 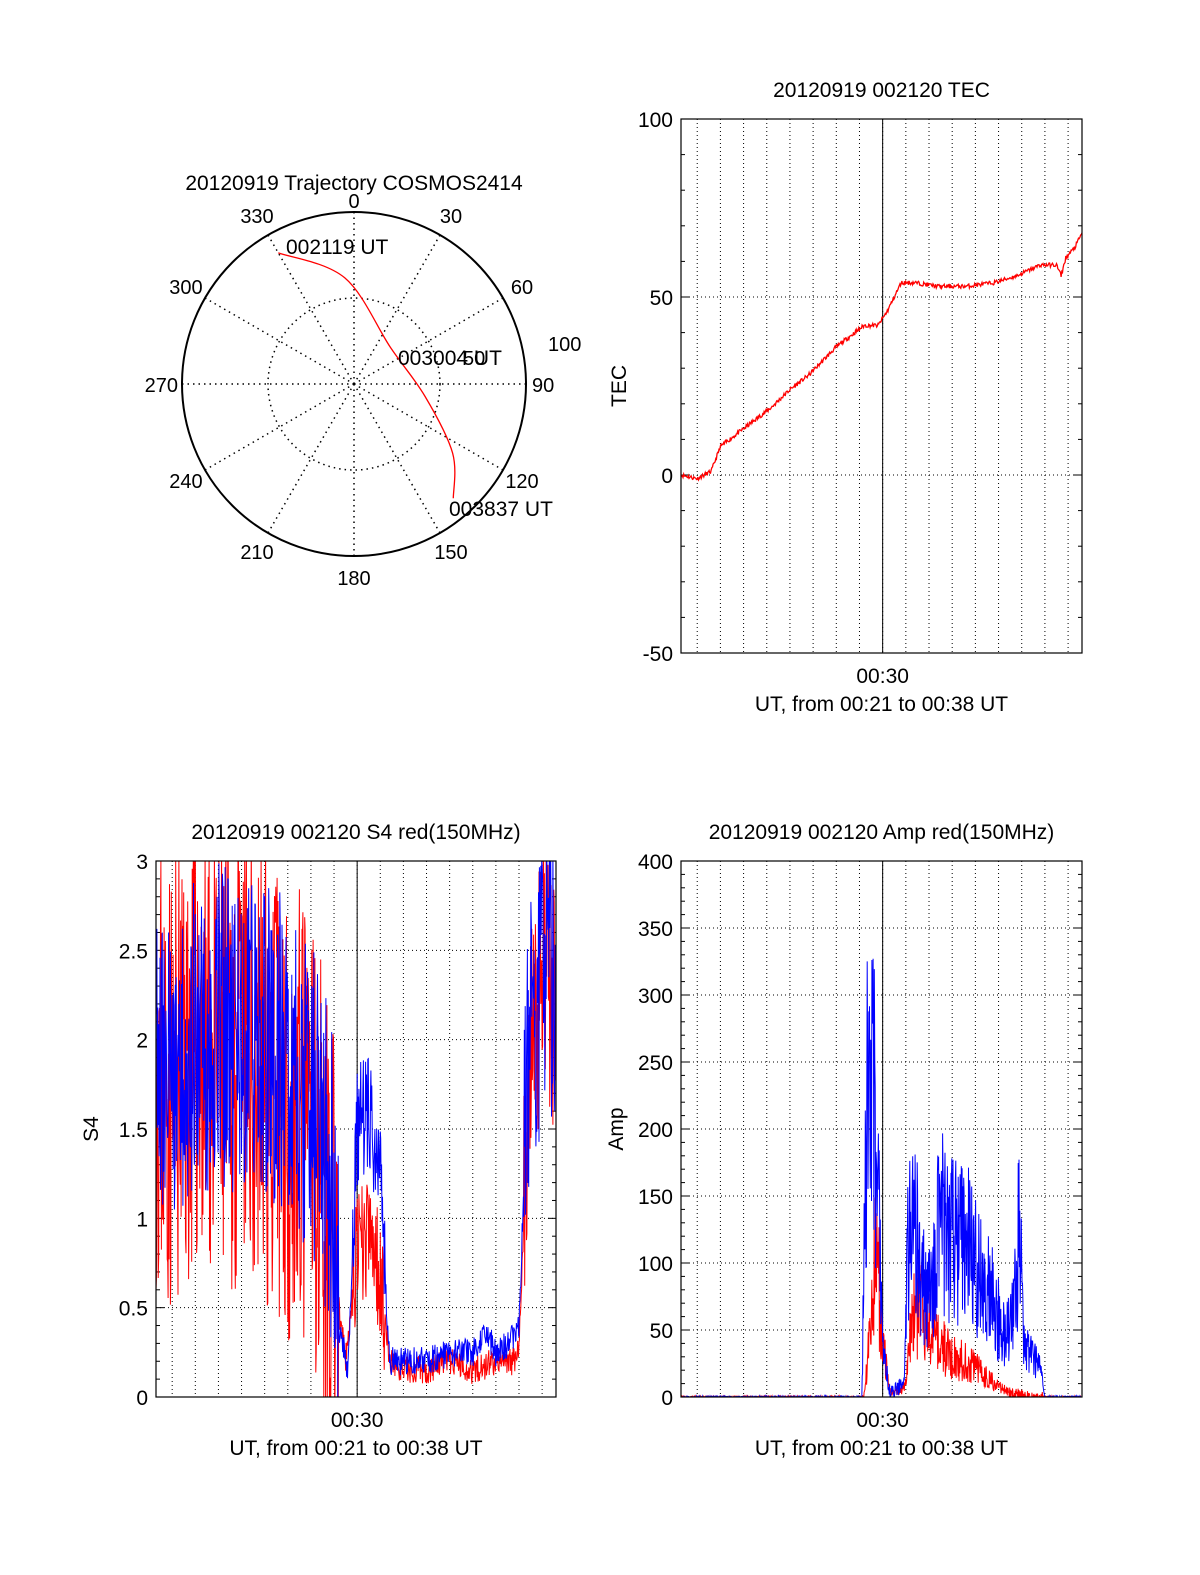 What do you see at coordinates (667, 1398) in the screenshot?
I see `amp-panel-ytick-label-0: 0` at bounding box center [667, 1398].